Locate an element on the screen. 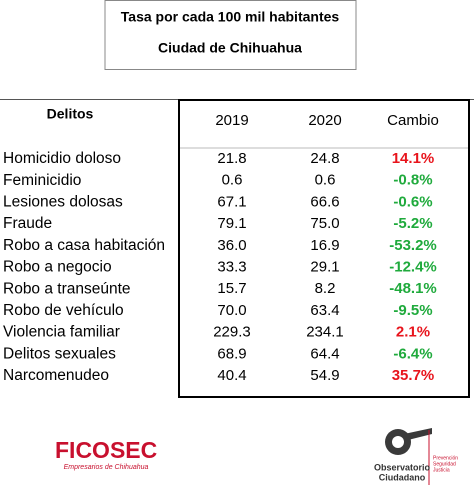 Image resolution: width=474 pixels, height=493 pixels. cell: 64.4 is located at coordinates (324, 353).